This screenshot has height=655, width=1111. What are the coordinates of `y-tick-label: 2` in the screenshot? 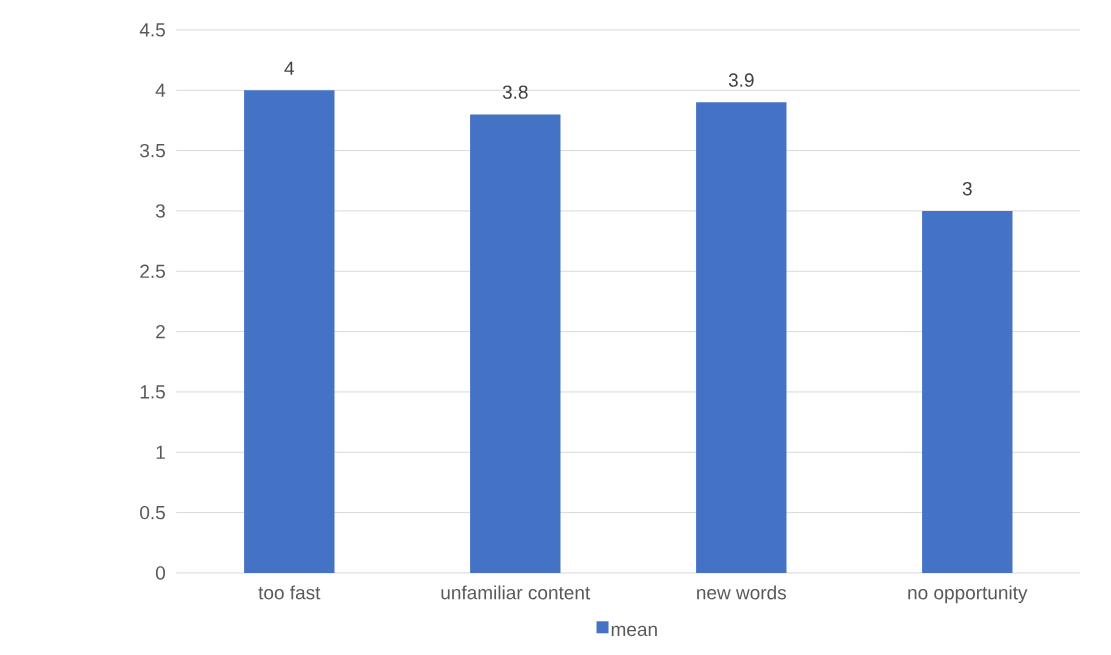 It's located at (160, 331).